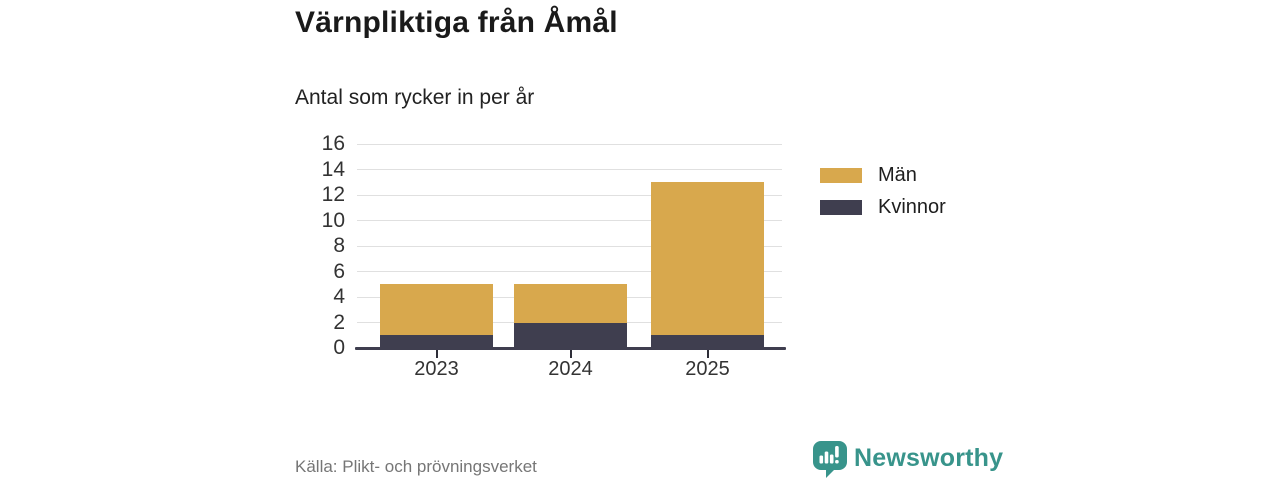 Image resolution: width=1280 pixels, height=480 pixels. I want to click on x-axis-line, so click(570, 348).